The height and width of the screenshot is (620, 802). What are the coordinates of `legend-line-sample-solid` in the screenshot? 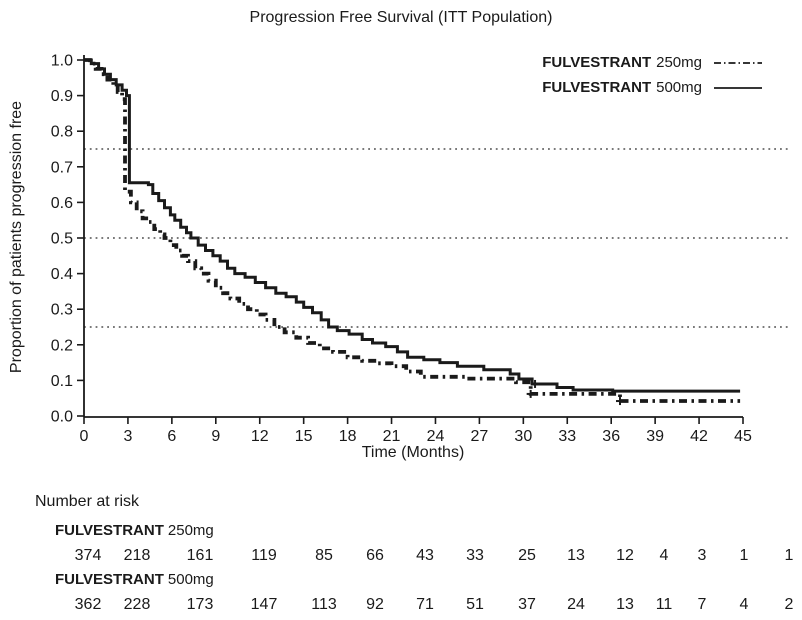 It's located at (738, 87).